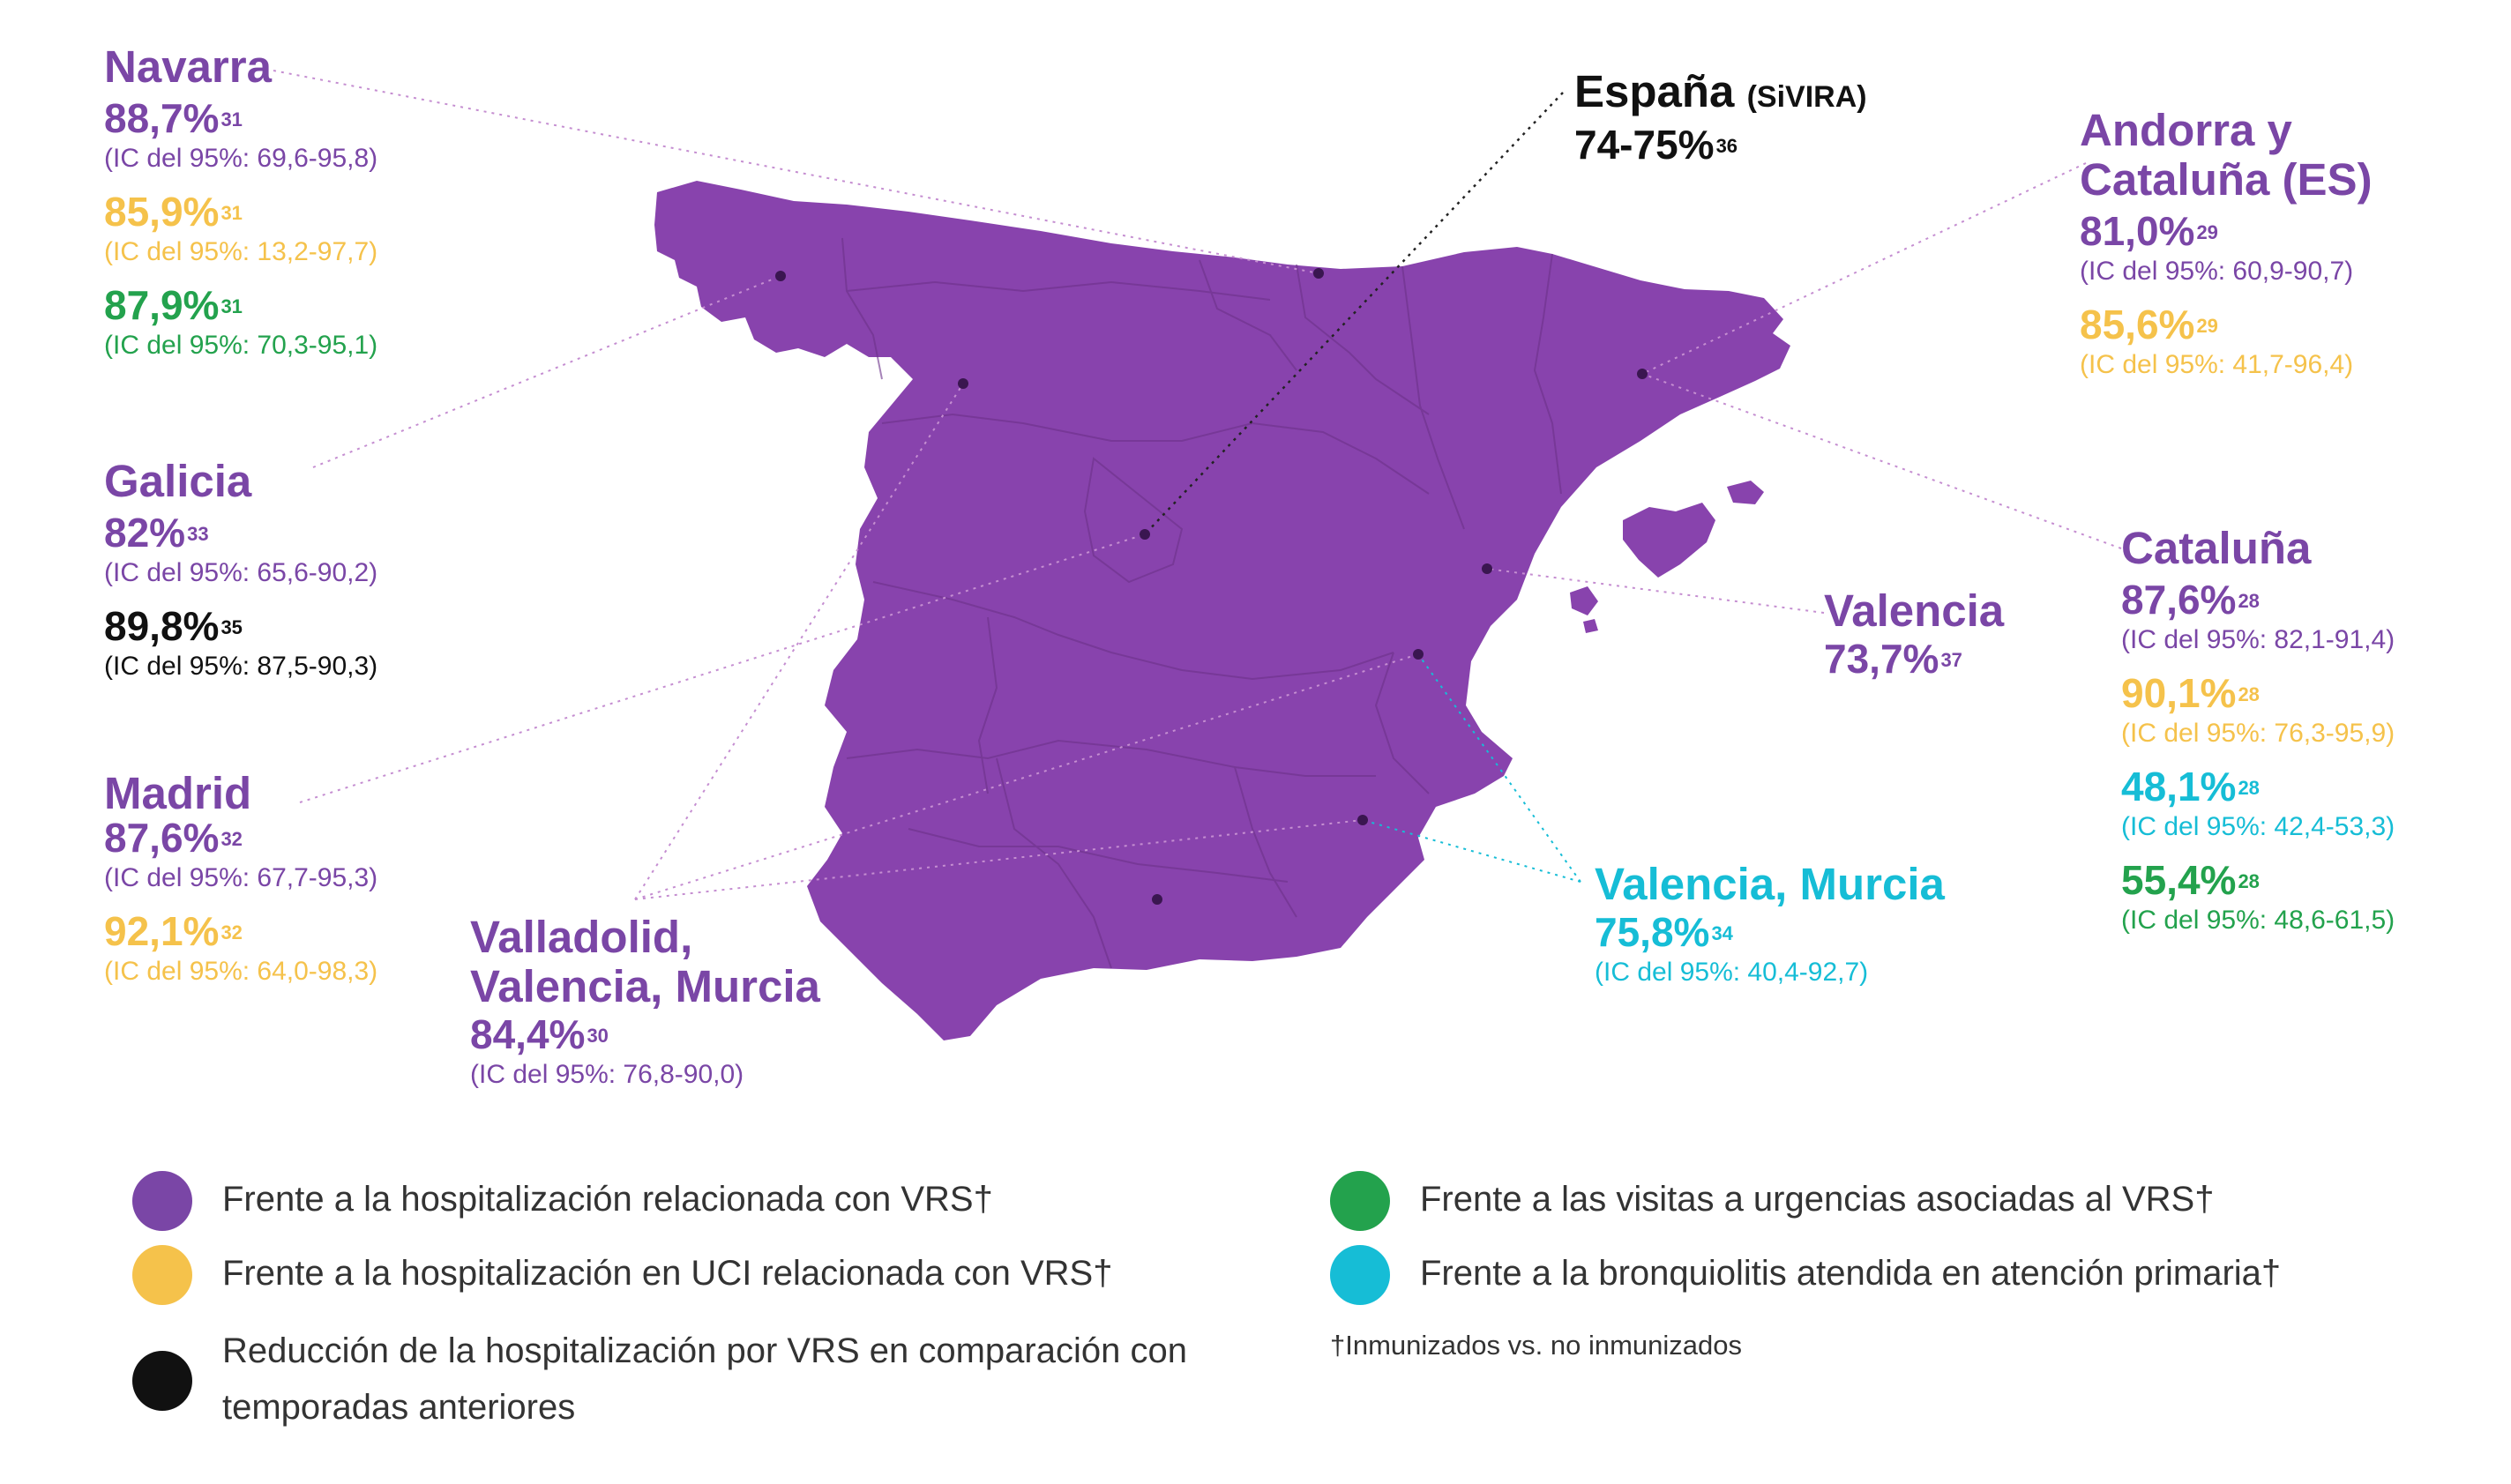 The width and height of the screenshot is (2511, 1484). What do you see at coordinates (1915, 610) in the screenshot?
I see `valencia-name: Valencia` at bounding box center [1915, 610].